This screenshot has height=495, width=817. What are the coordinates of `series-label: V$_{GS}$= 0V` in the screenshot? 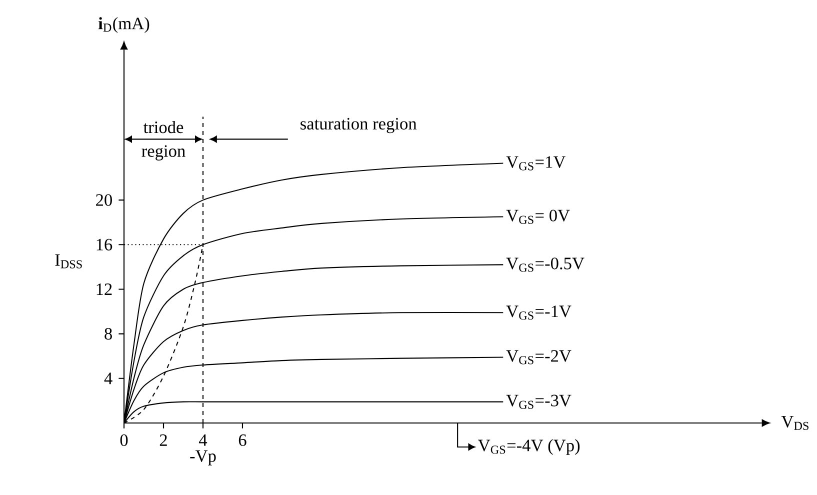 It's located at (538, 217).